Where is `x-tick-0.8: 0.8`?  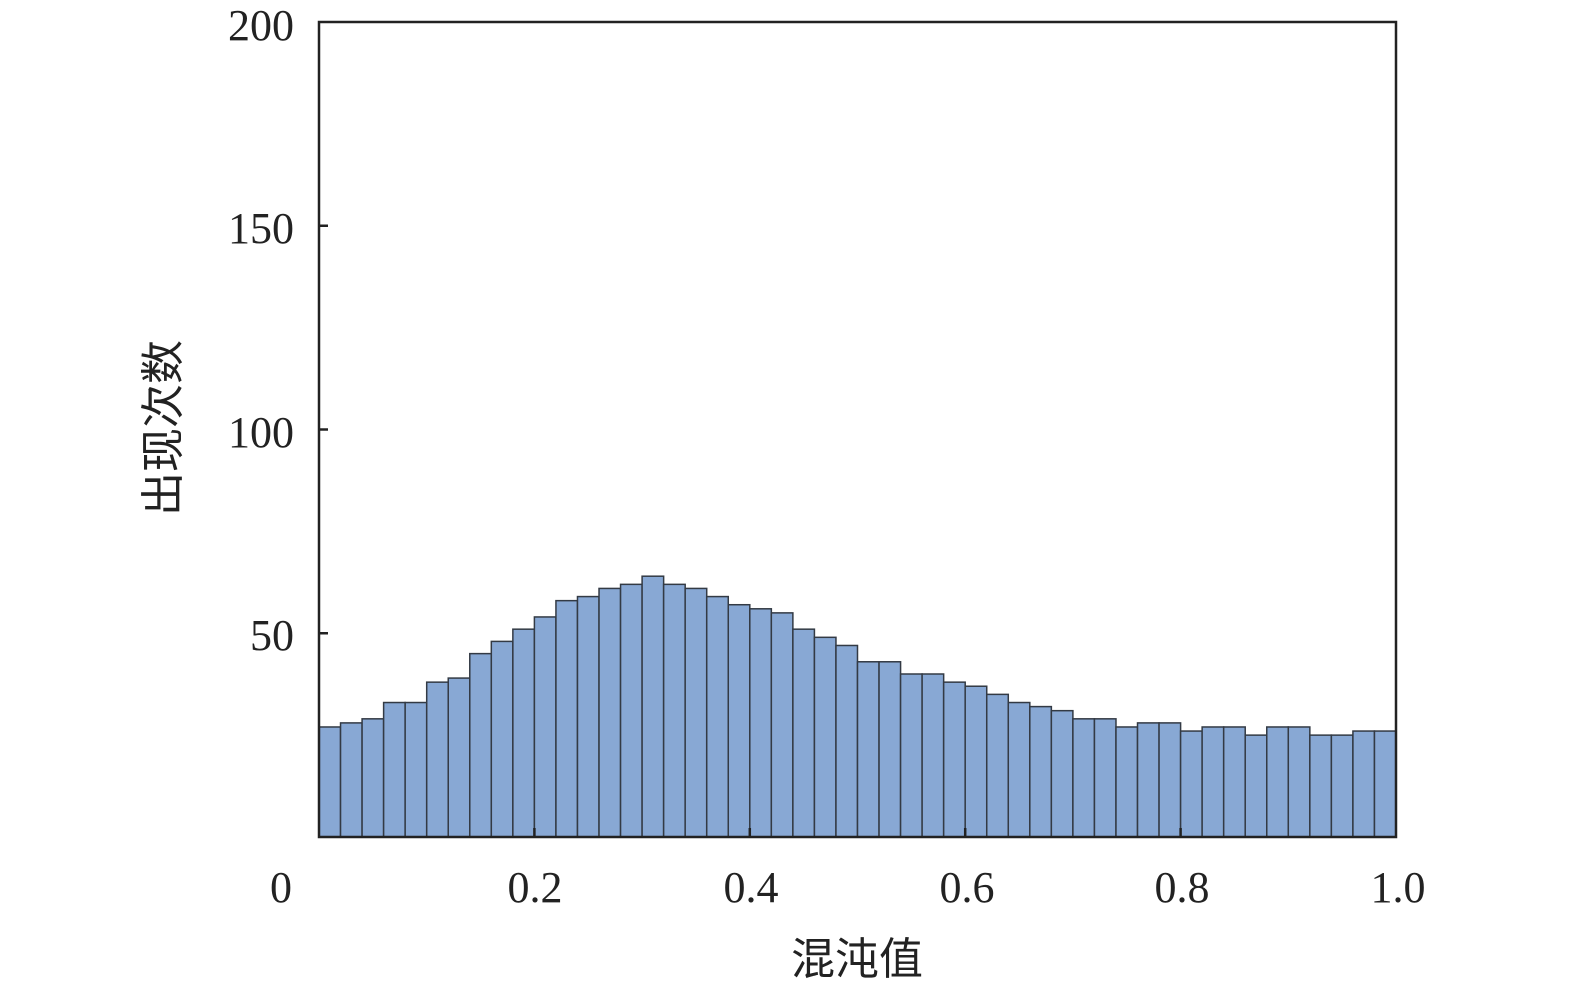 x-tick-0.8: 0.8 is located at coordinates (1182, 887).